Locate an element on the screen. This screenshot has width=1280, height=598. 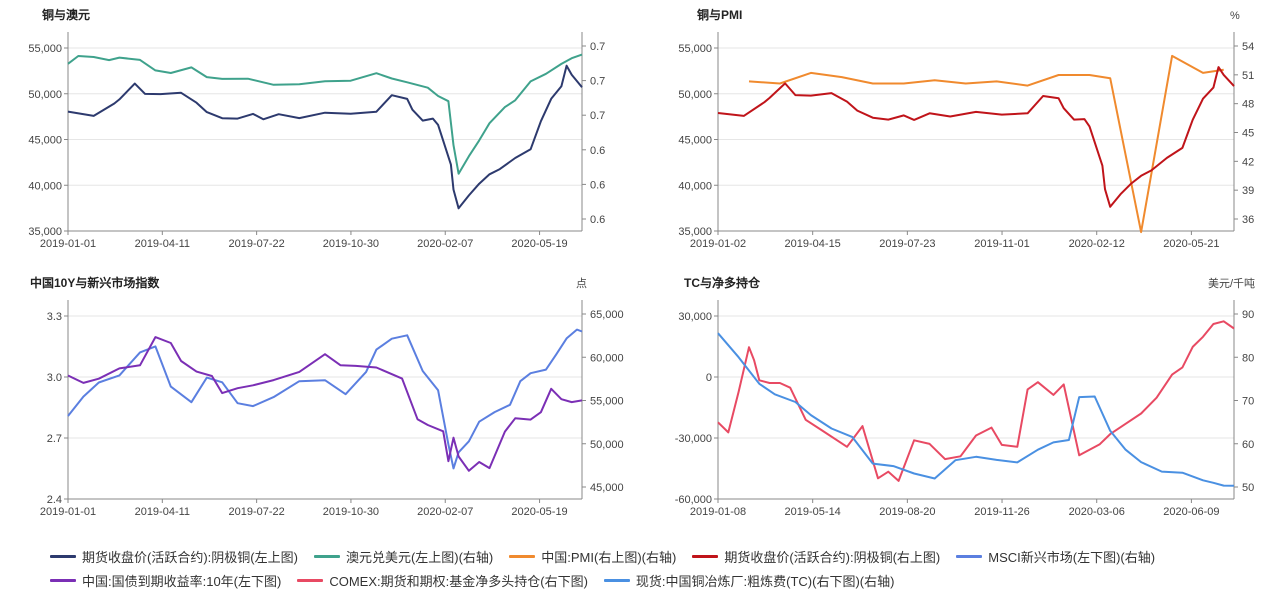
legend-label: 现货:中国铜冶炼厂:粗炼费(TC)(右下图)(右轴) is located at coordinates (765, 581).